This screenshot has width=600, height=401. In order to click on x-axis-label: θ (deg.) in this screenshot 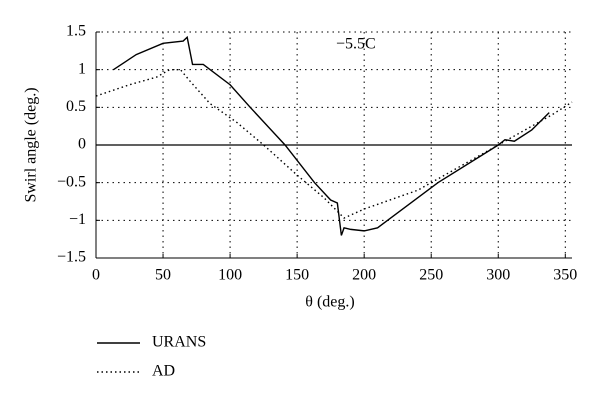, I will do `click(329, 302)`.